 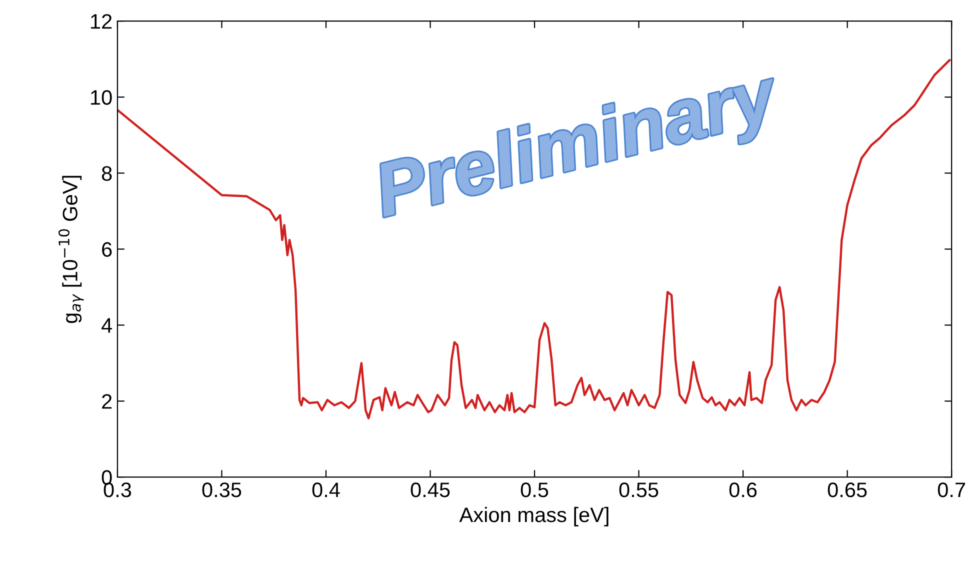 What do you see at coordinates (326, 490) in the screenshot?
I see `x-tick-label: 0.4` at bounding box center [326, 490].